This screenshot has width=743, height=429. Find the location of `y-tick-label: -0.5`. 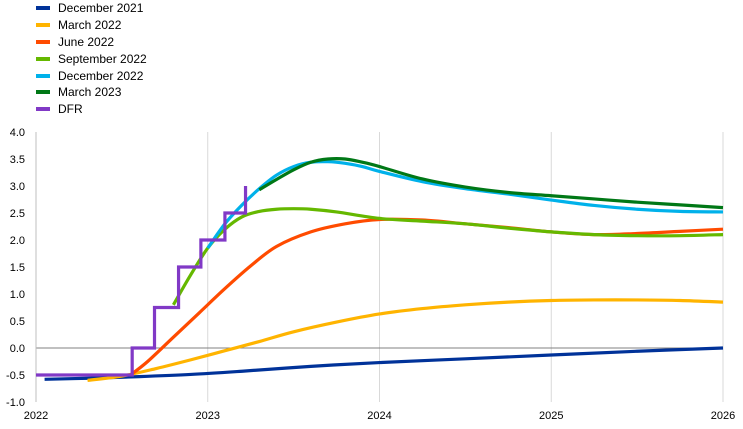

y-tick-label: -0.5 is located at coordinates (15, 376).